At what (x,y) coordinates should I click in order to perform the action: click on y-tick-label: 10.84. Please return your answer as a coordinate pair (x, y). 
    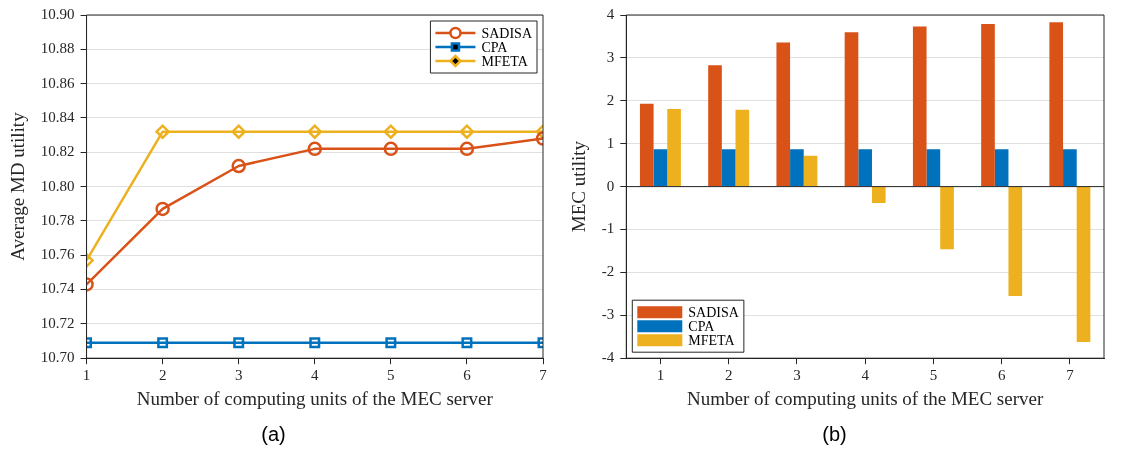
    Looking at the image, I should click on (58, 116).